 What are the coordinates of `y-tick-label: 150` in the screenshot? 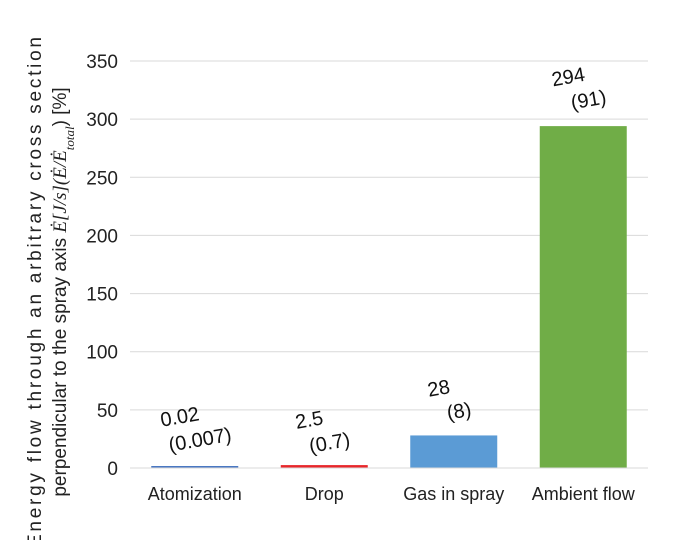 It's located at (102, 295).